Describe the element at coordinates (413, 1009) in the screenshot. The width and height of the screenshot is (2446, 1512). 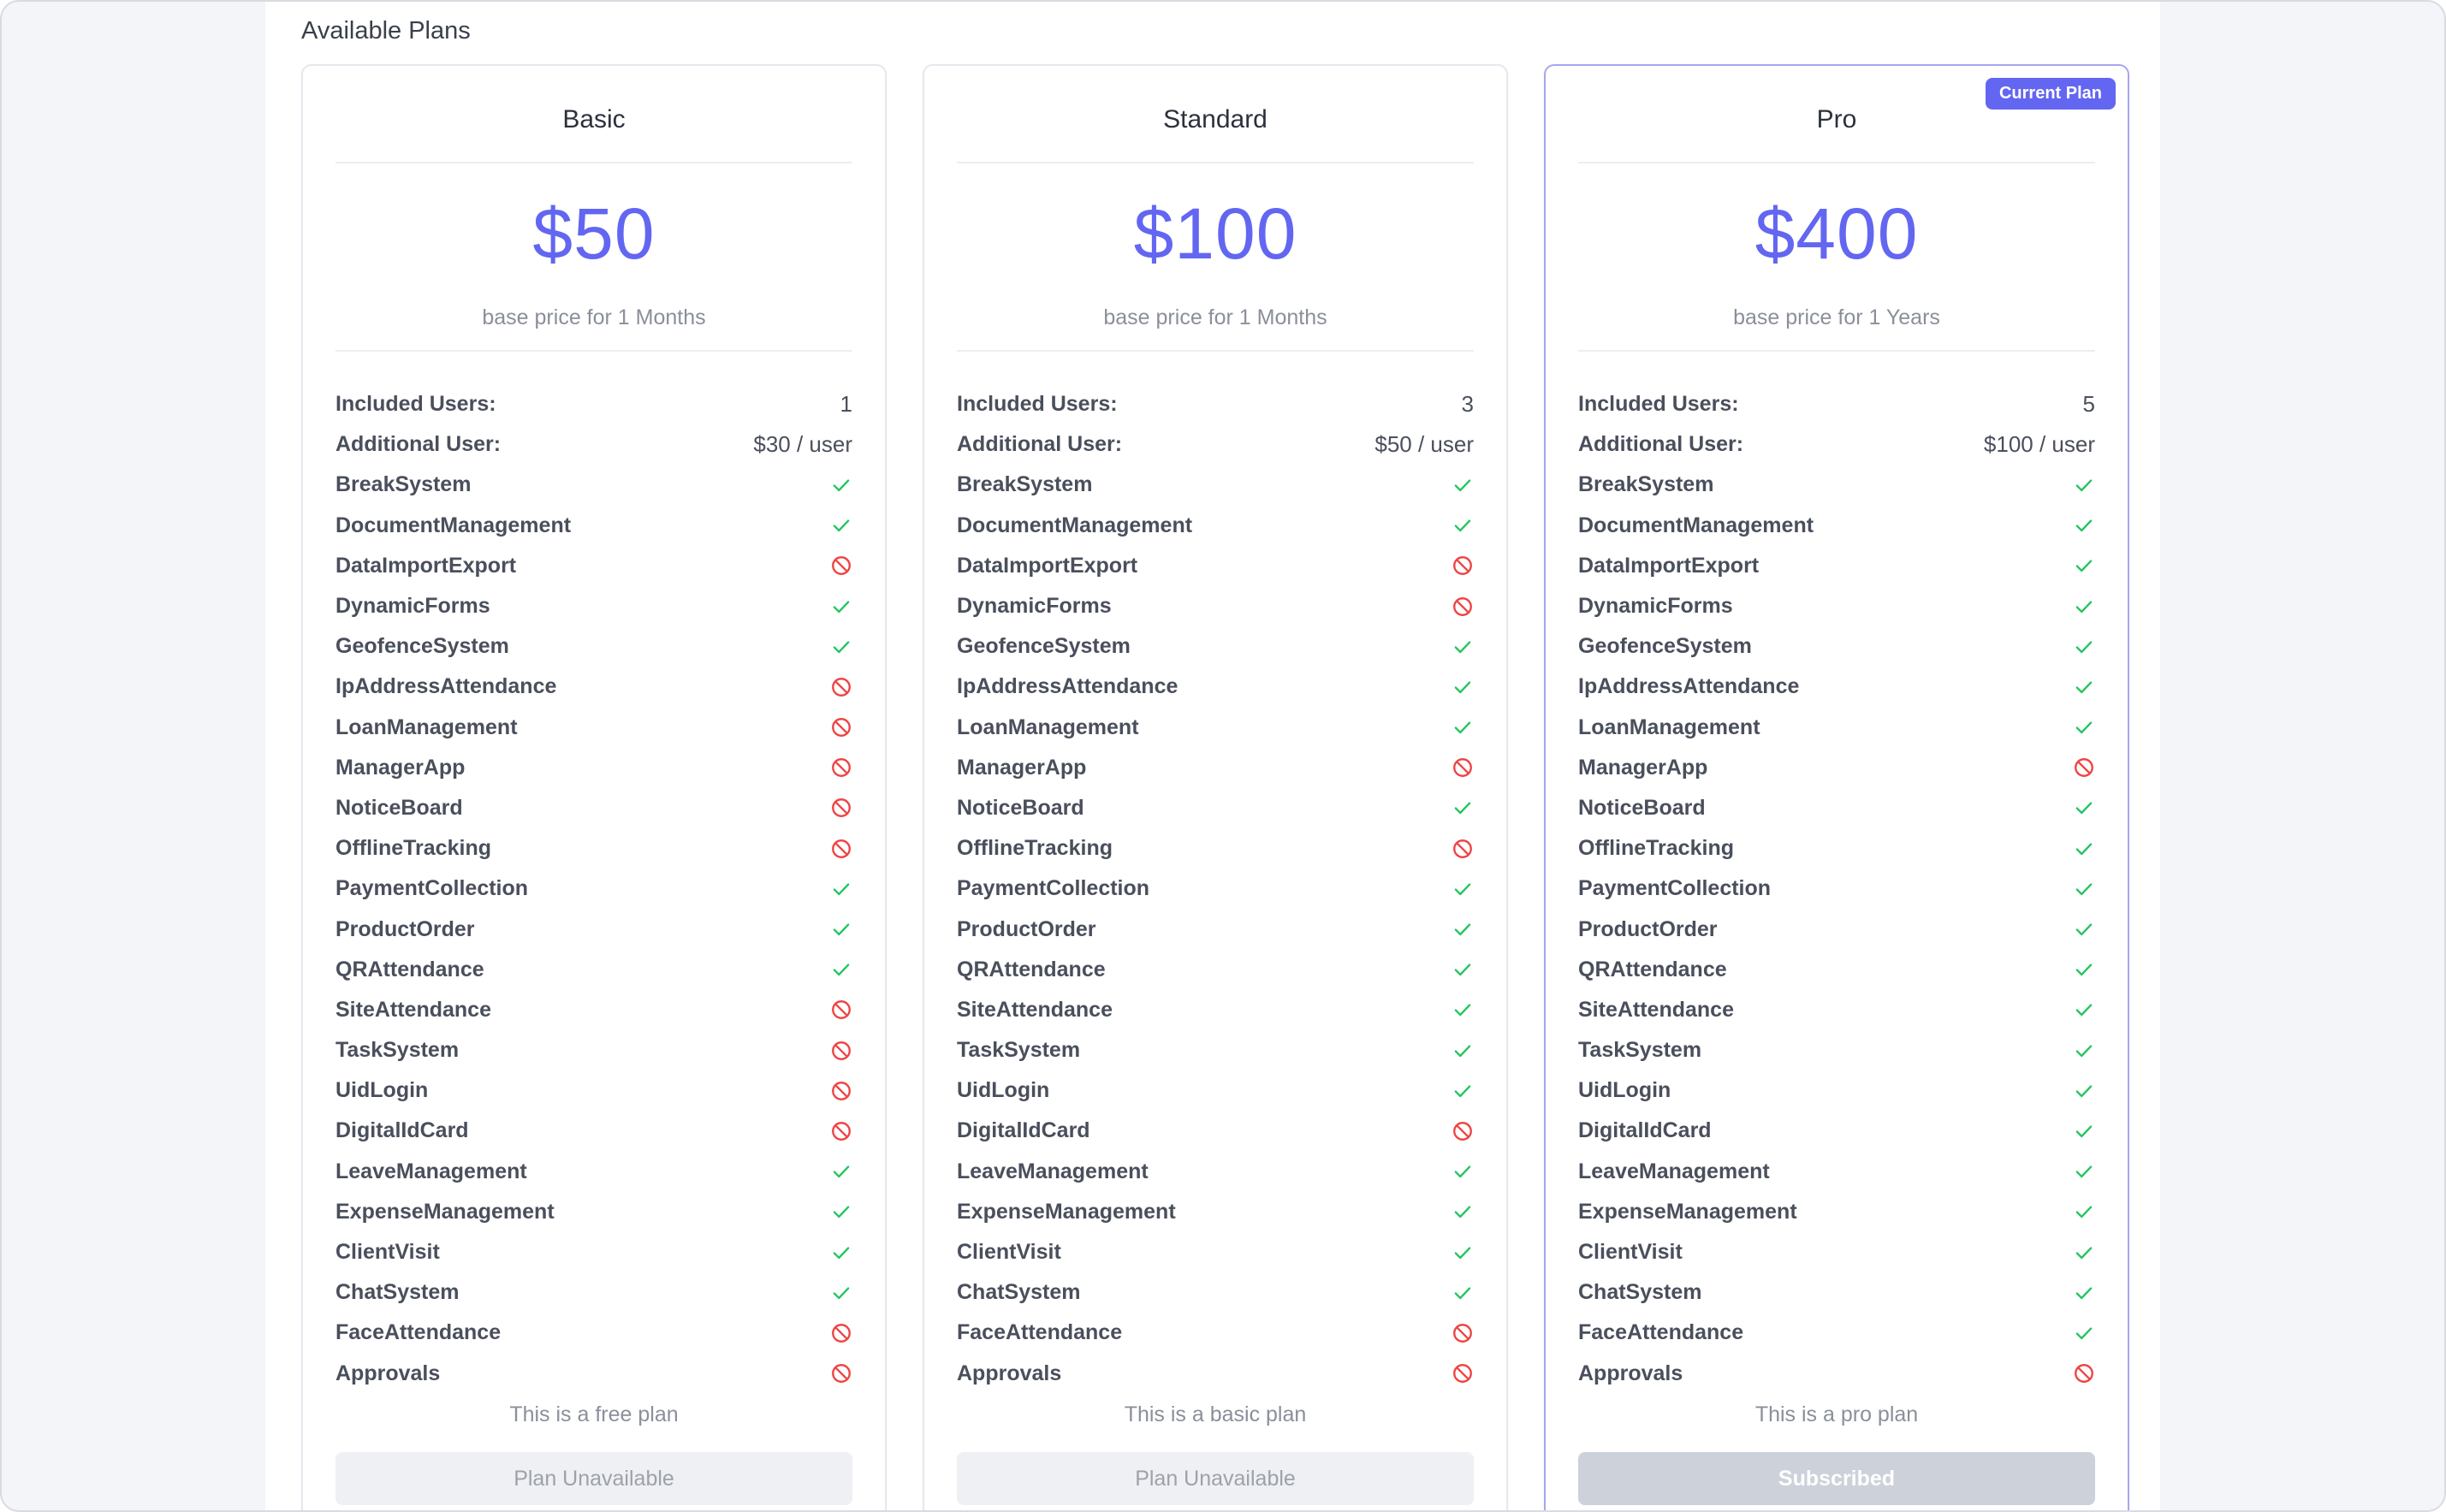
I see `feature-label: SiteAttendance` at that location.